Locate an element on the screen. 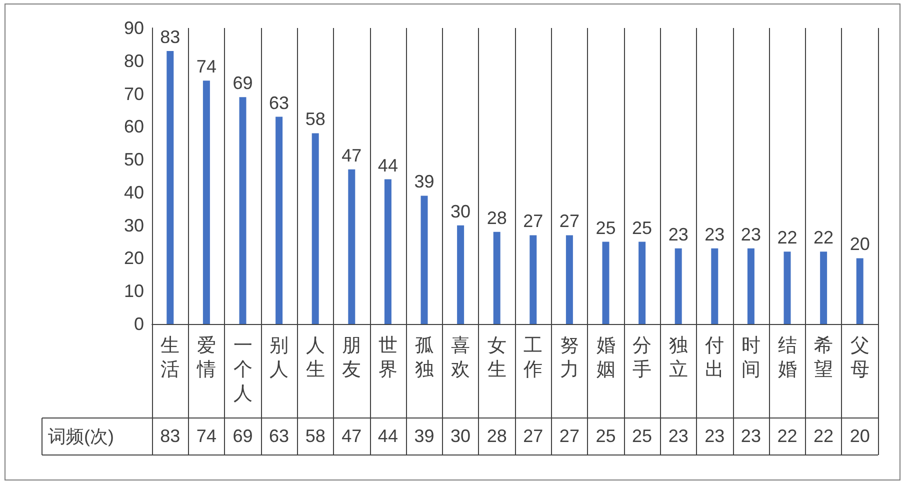 This screenshot has height=486, width=905. text: 63 is located at coordinates (279, 102).